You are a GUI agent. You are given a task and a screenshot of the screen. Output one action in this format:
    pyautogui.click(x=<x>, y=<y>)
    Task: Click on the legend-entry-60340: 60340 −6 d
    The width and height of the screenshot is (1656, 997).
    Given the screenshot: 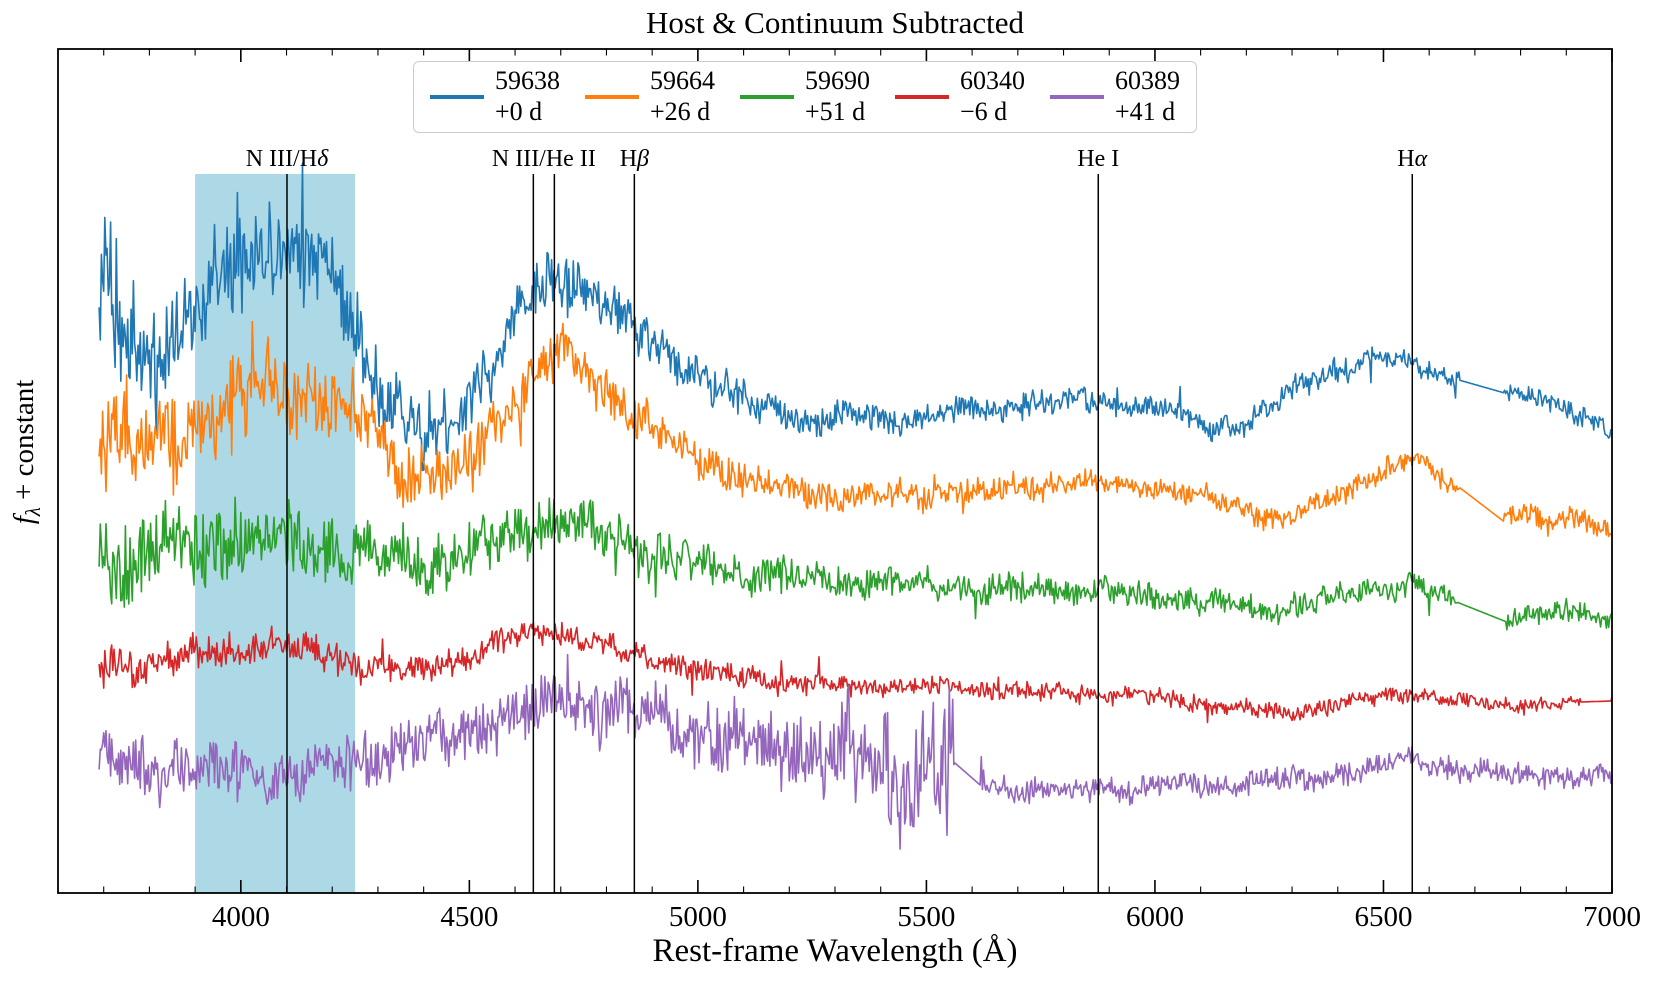 What is the action you would take?
    pyautogui.click(x=960, y=96)
    